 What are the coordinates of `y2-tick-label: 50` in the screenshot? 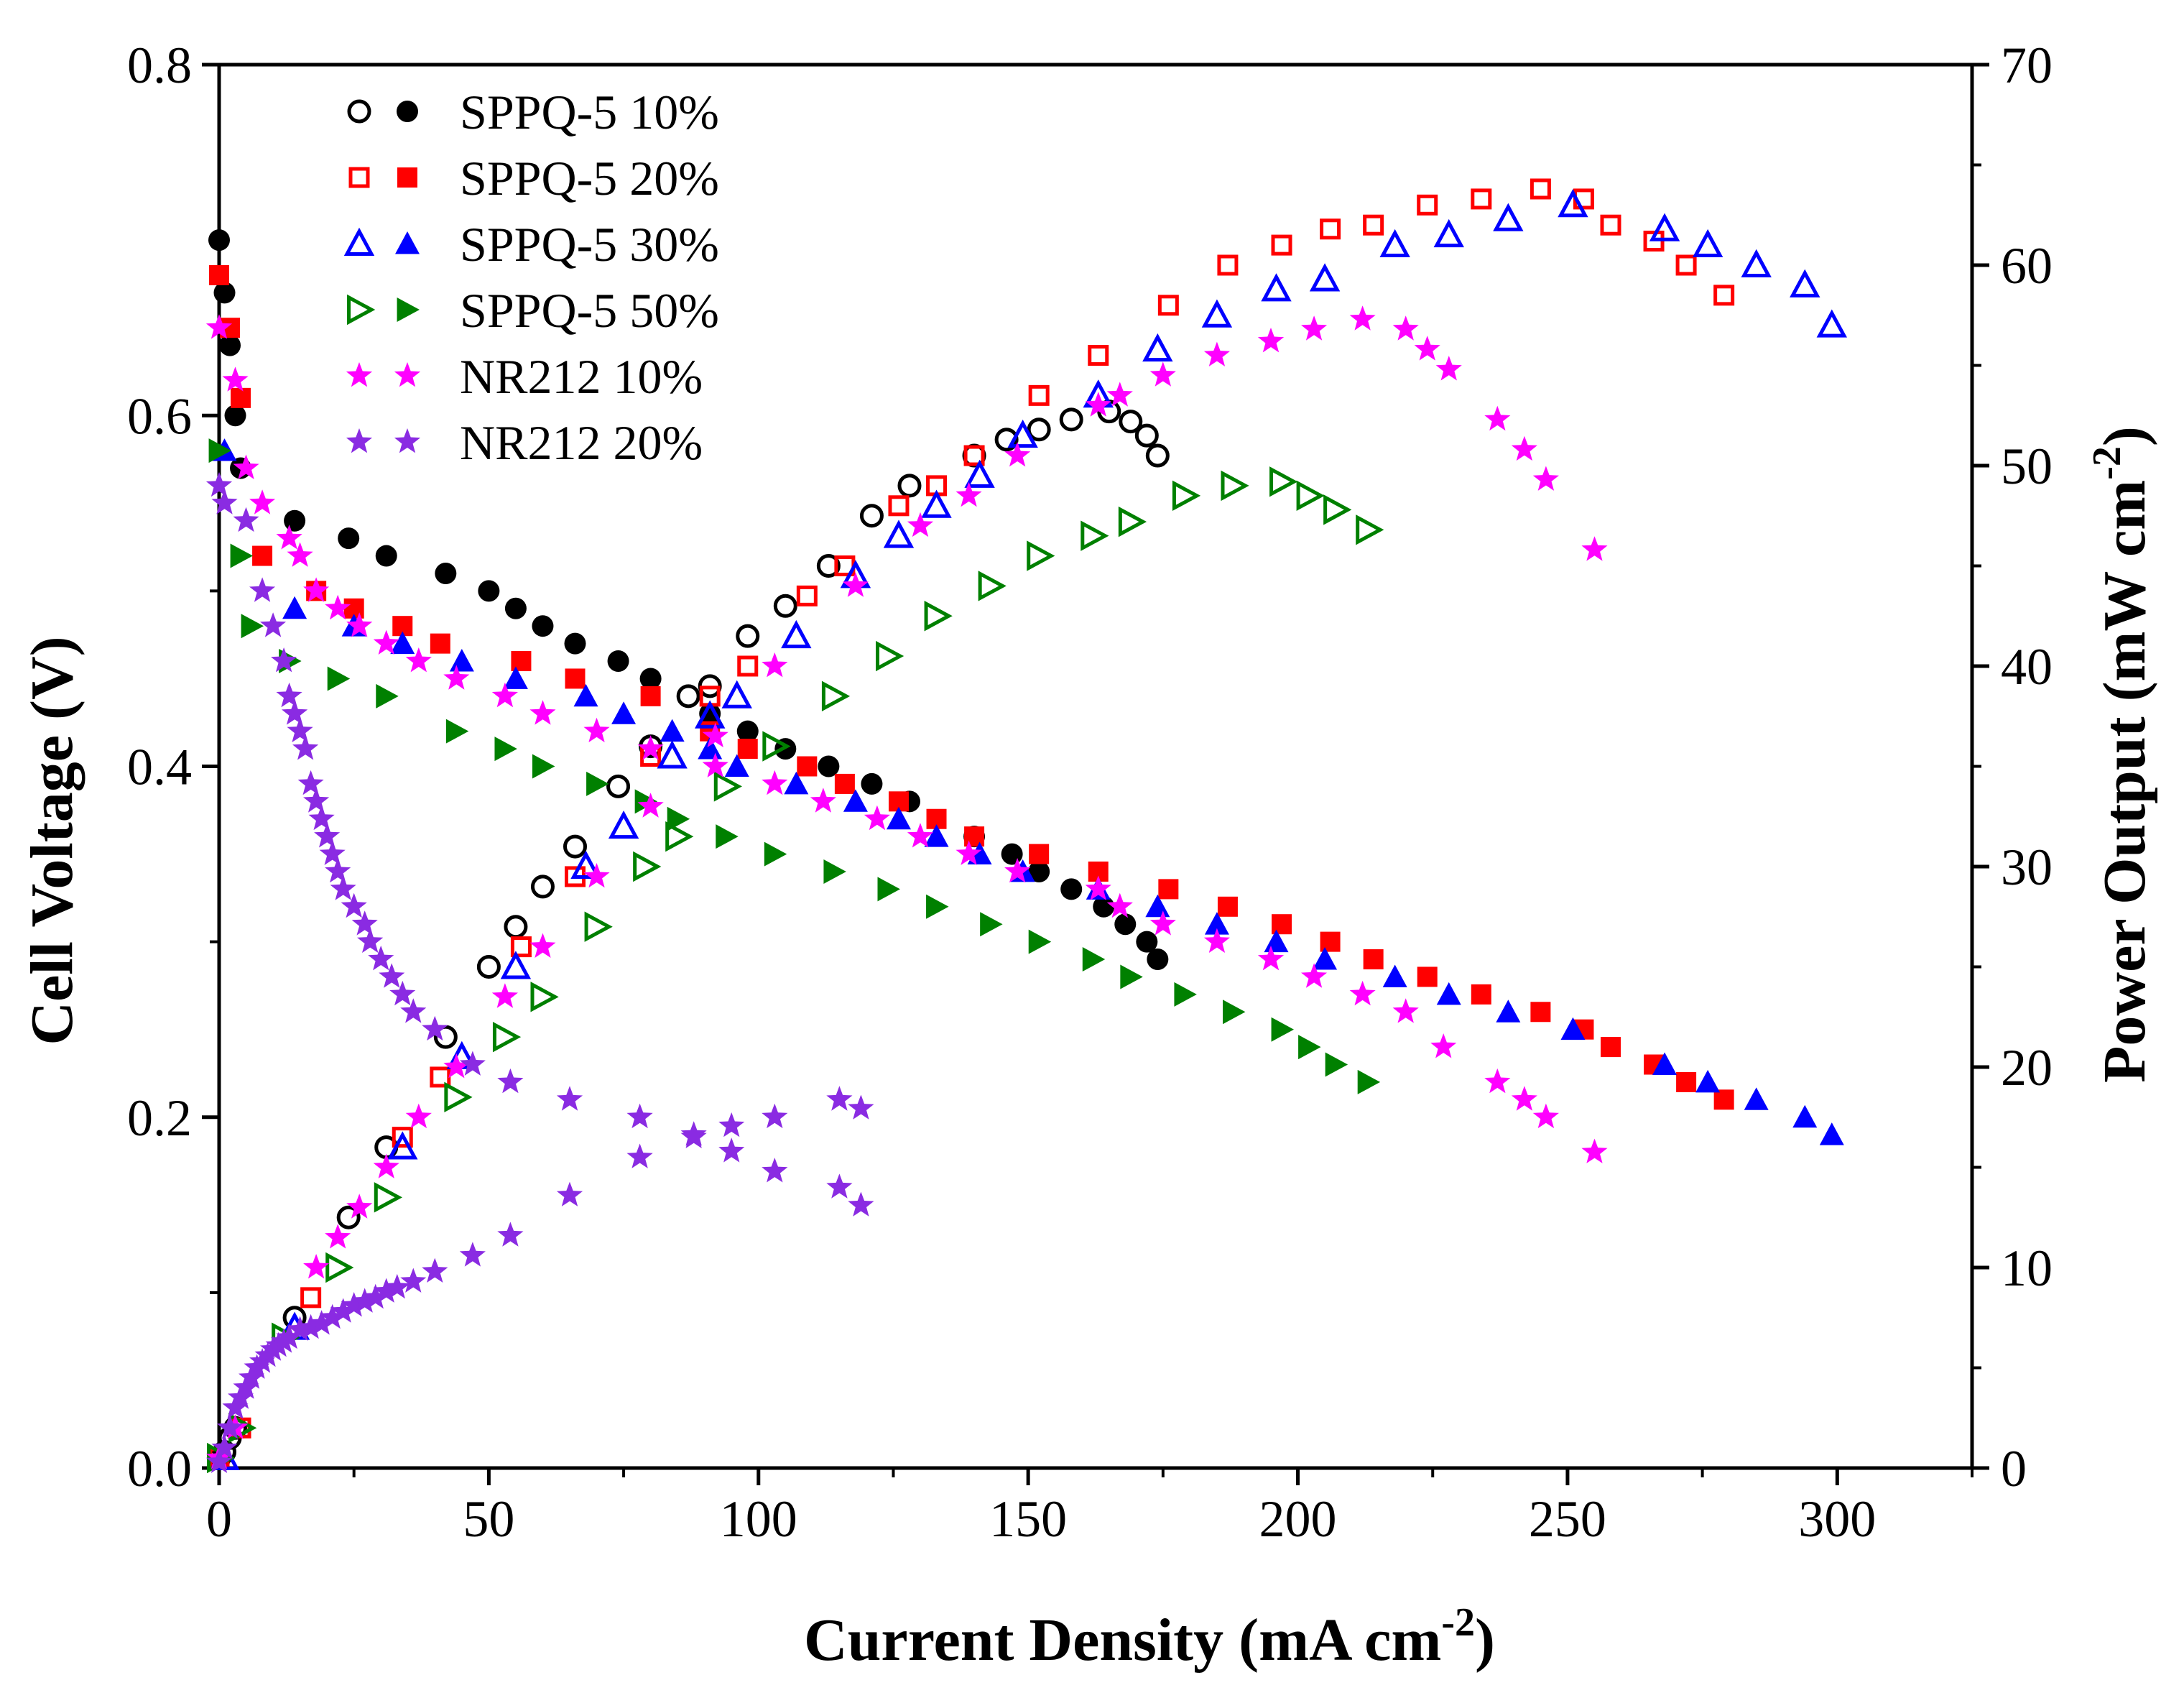 It's located at (2027, 467).